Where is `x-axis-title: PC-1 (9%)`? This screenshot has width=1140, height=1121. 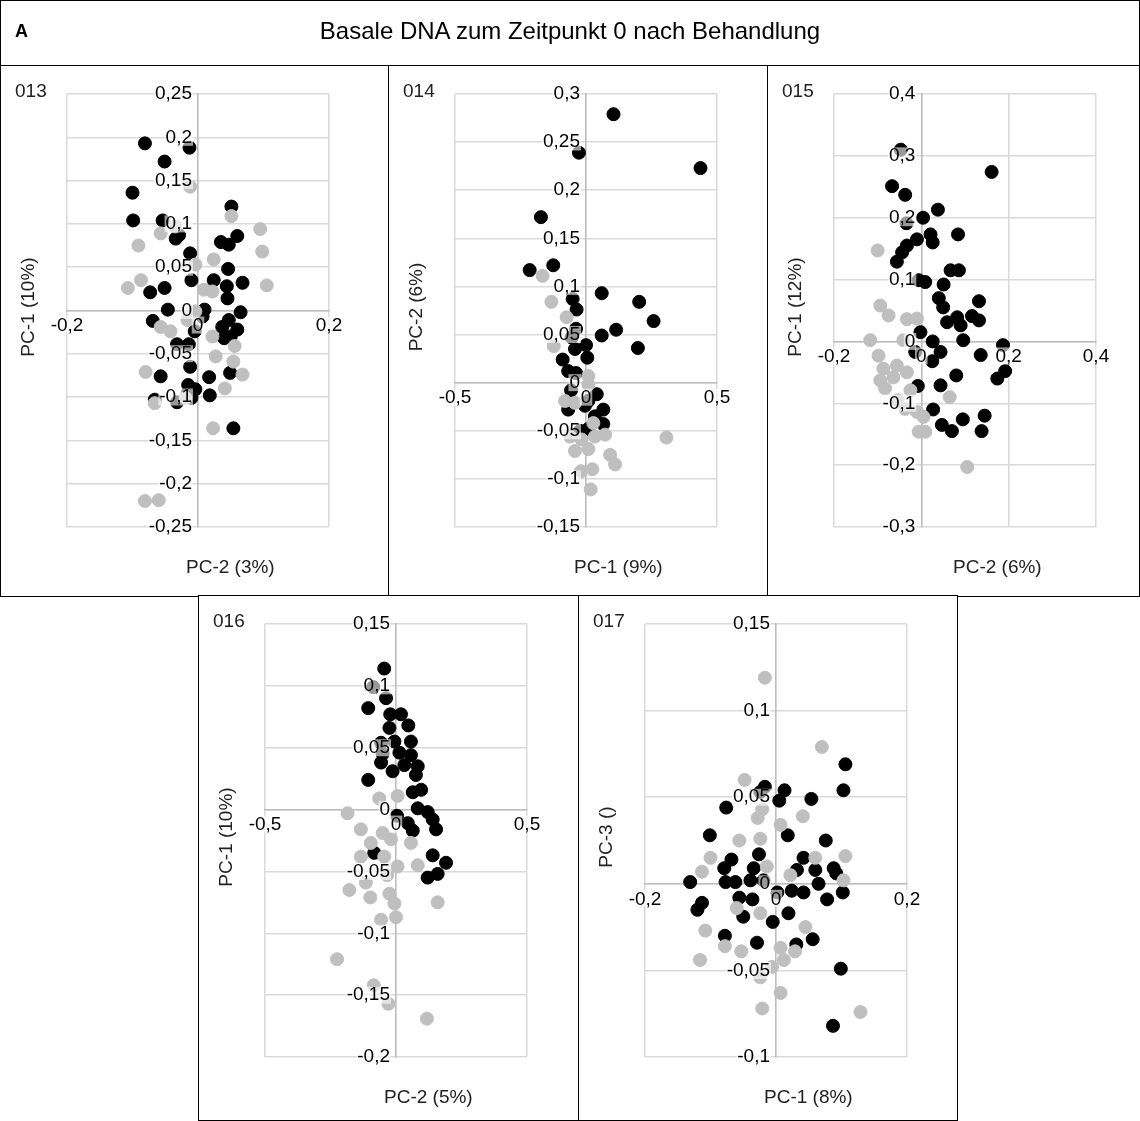 x-axis-title: PC-1 (9%) is located at coordinates (618, 567).